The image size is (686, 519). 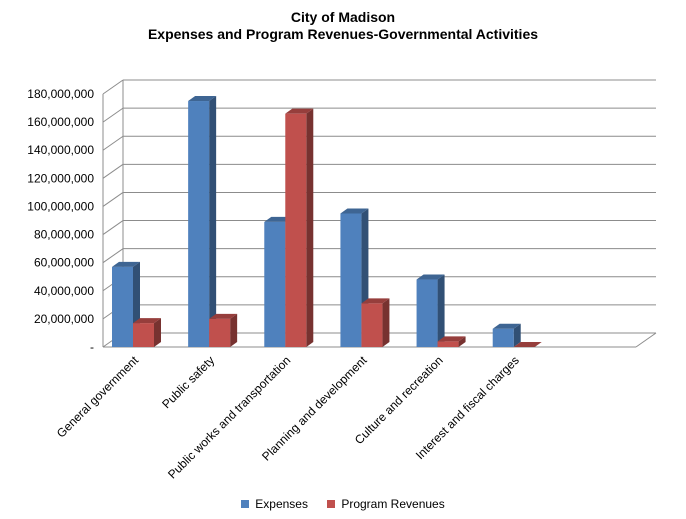 I want to click on legend-item-program-revenues: Program Revenues, so click(x=386, y=504).